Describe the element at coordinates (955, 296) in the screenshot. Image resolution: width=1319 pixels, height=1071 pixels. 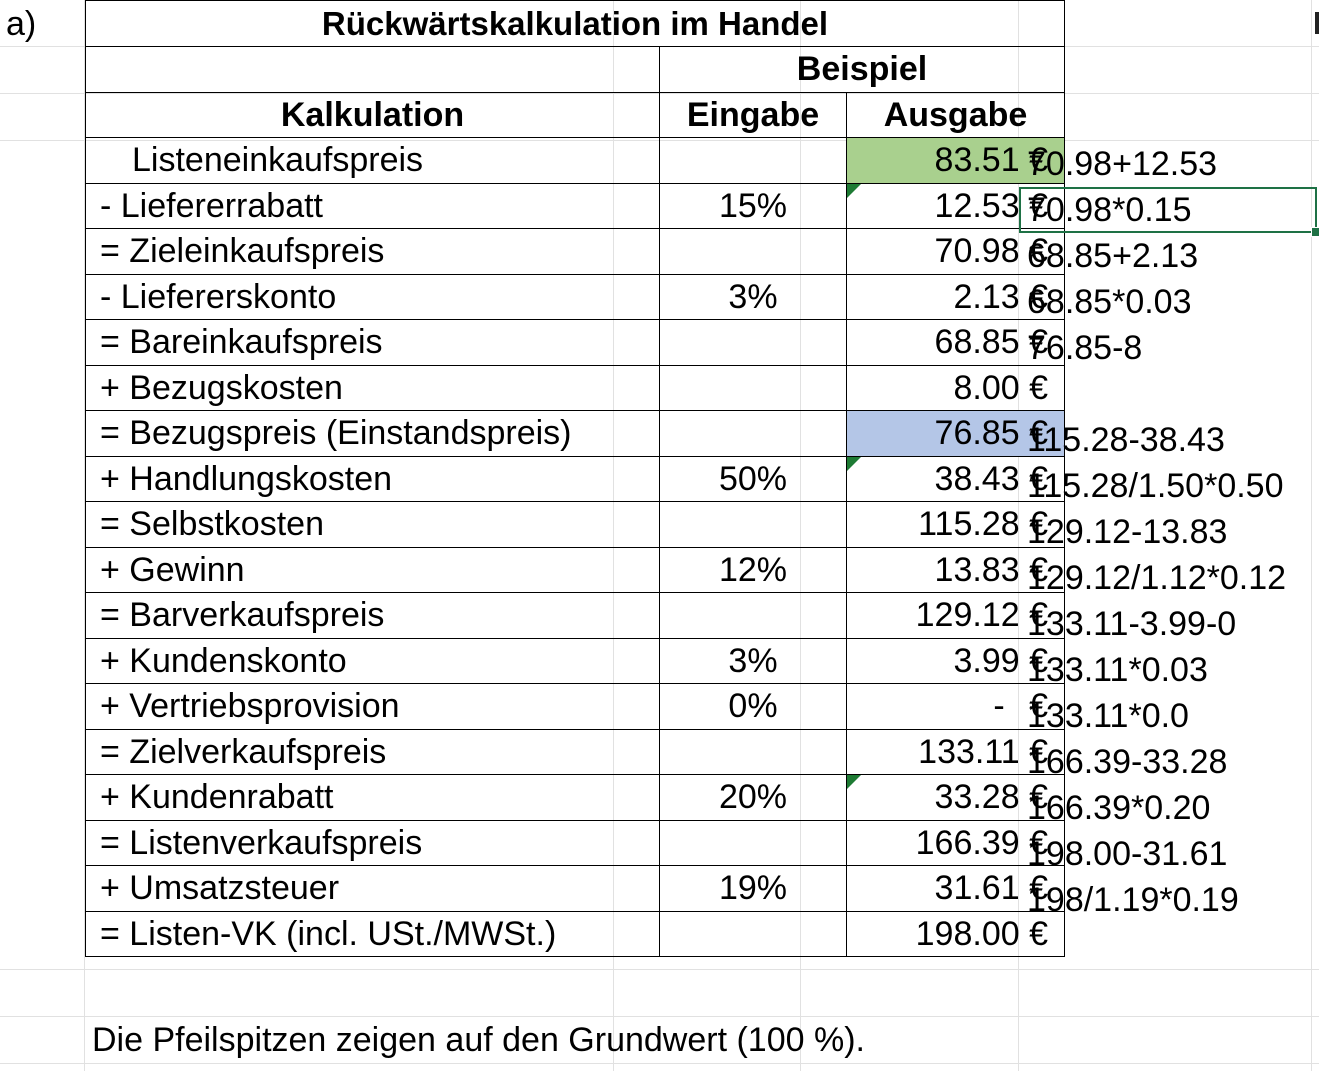
I see `row-output-cell: 2.13 €` at that location.